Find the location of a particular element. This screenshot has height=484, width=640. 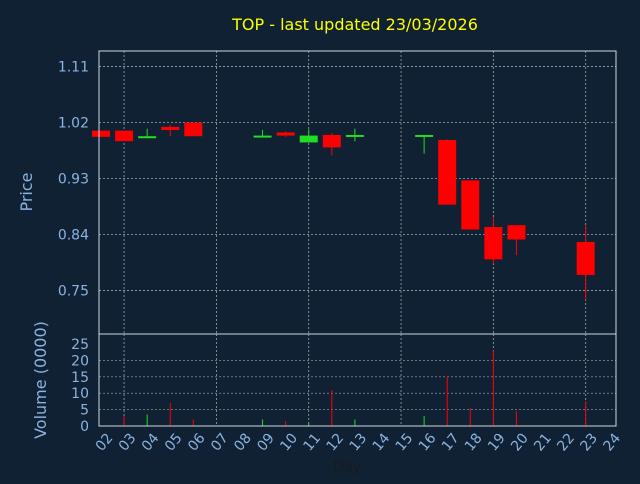

x-tick-label: 08 is located at coordinates (243, 442).